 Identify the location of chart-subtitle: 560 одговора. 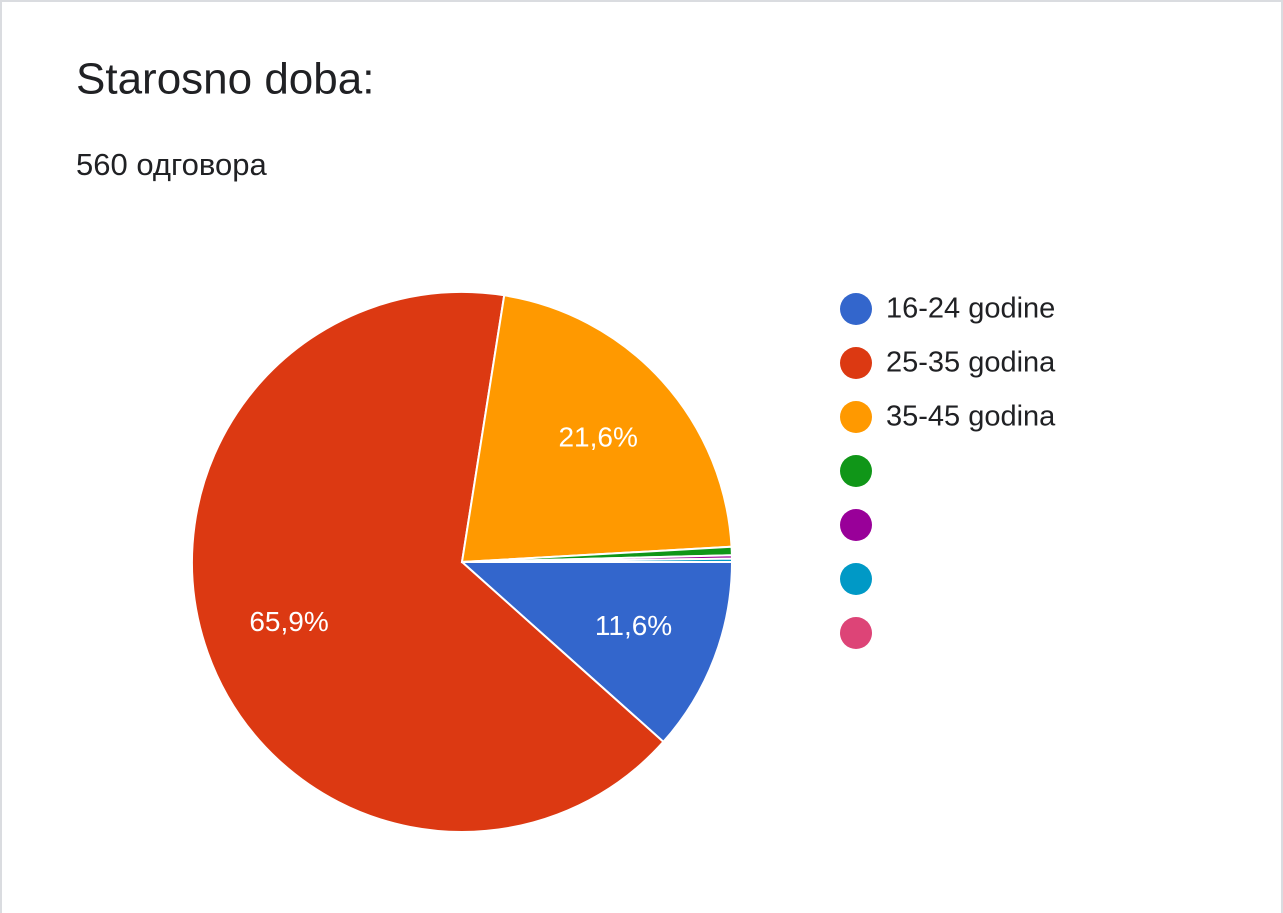
(171, 164).